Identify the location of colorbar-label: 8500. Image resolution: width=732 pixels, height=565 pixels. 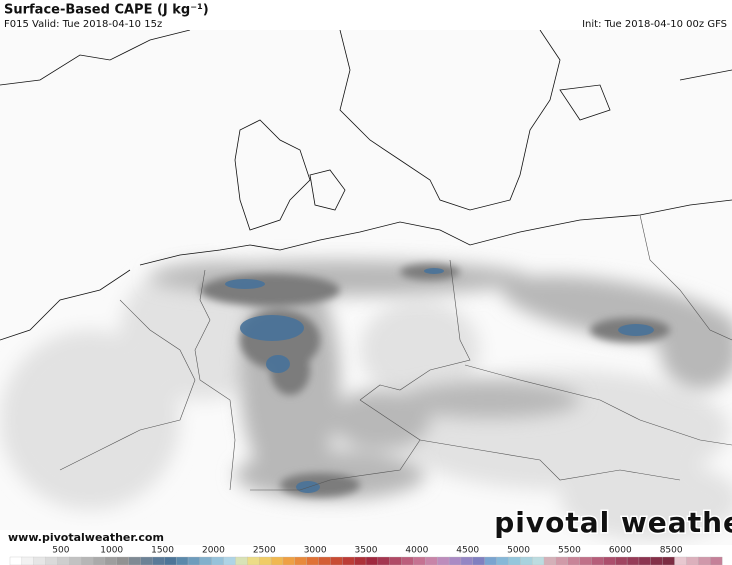
(671, 551).